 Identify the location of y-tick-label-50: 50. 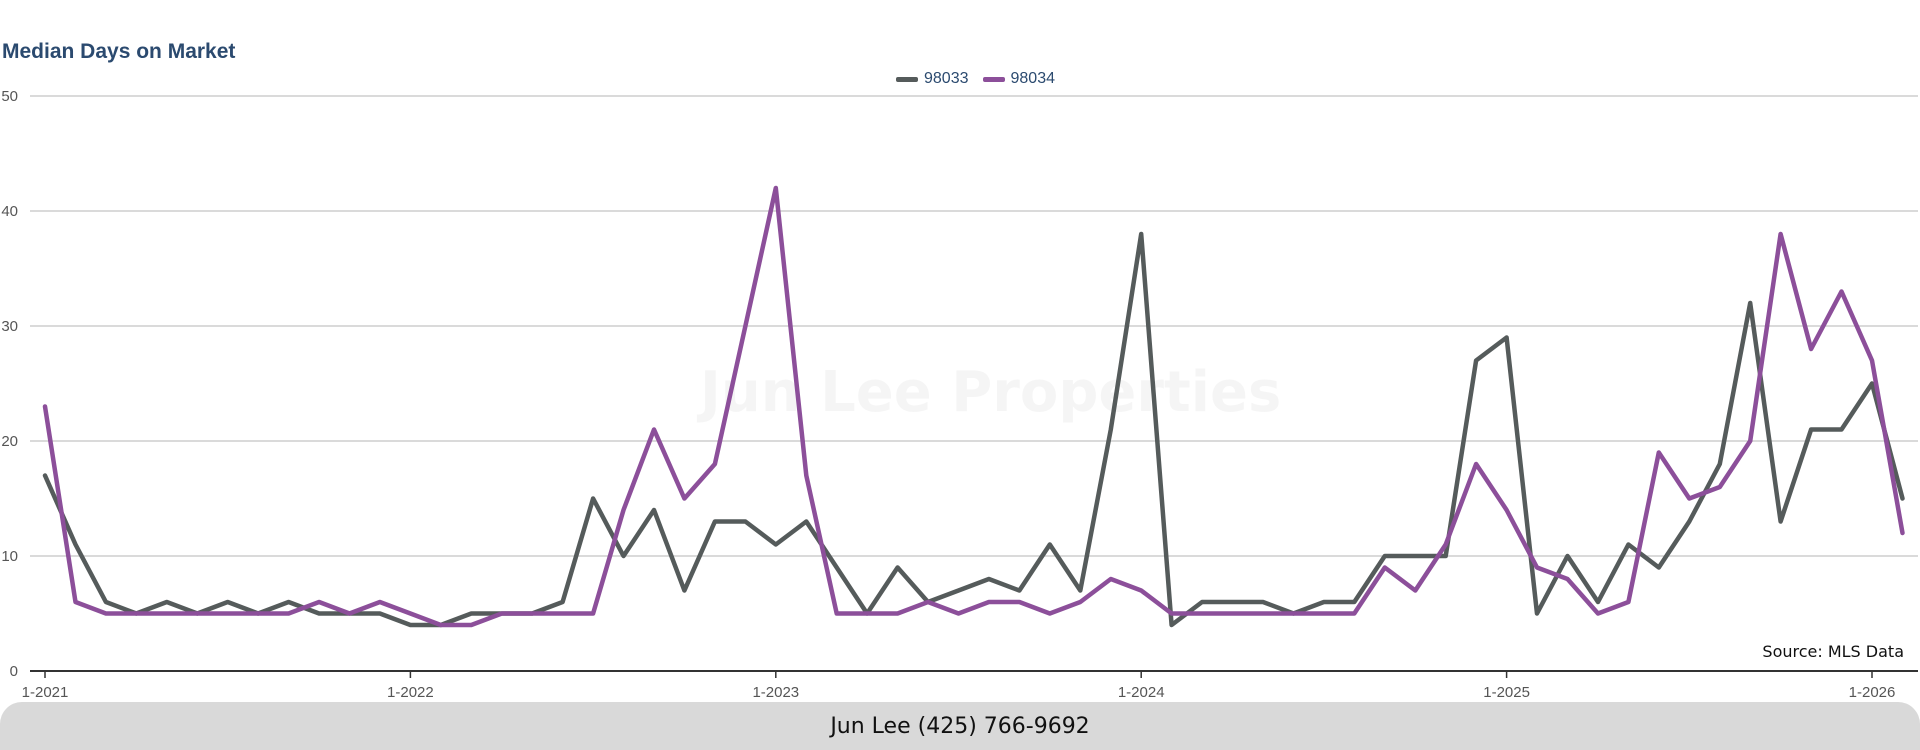
(9, 96).